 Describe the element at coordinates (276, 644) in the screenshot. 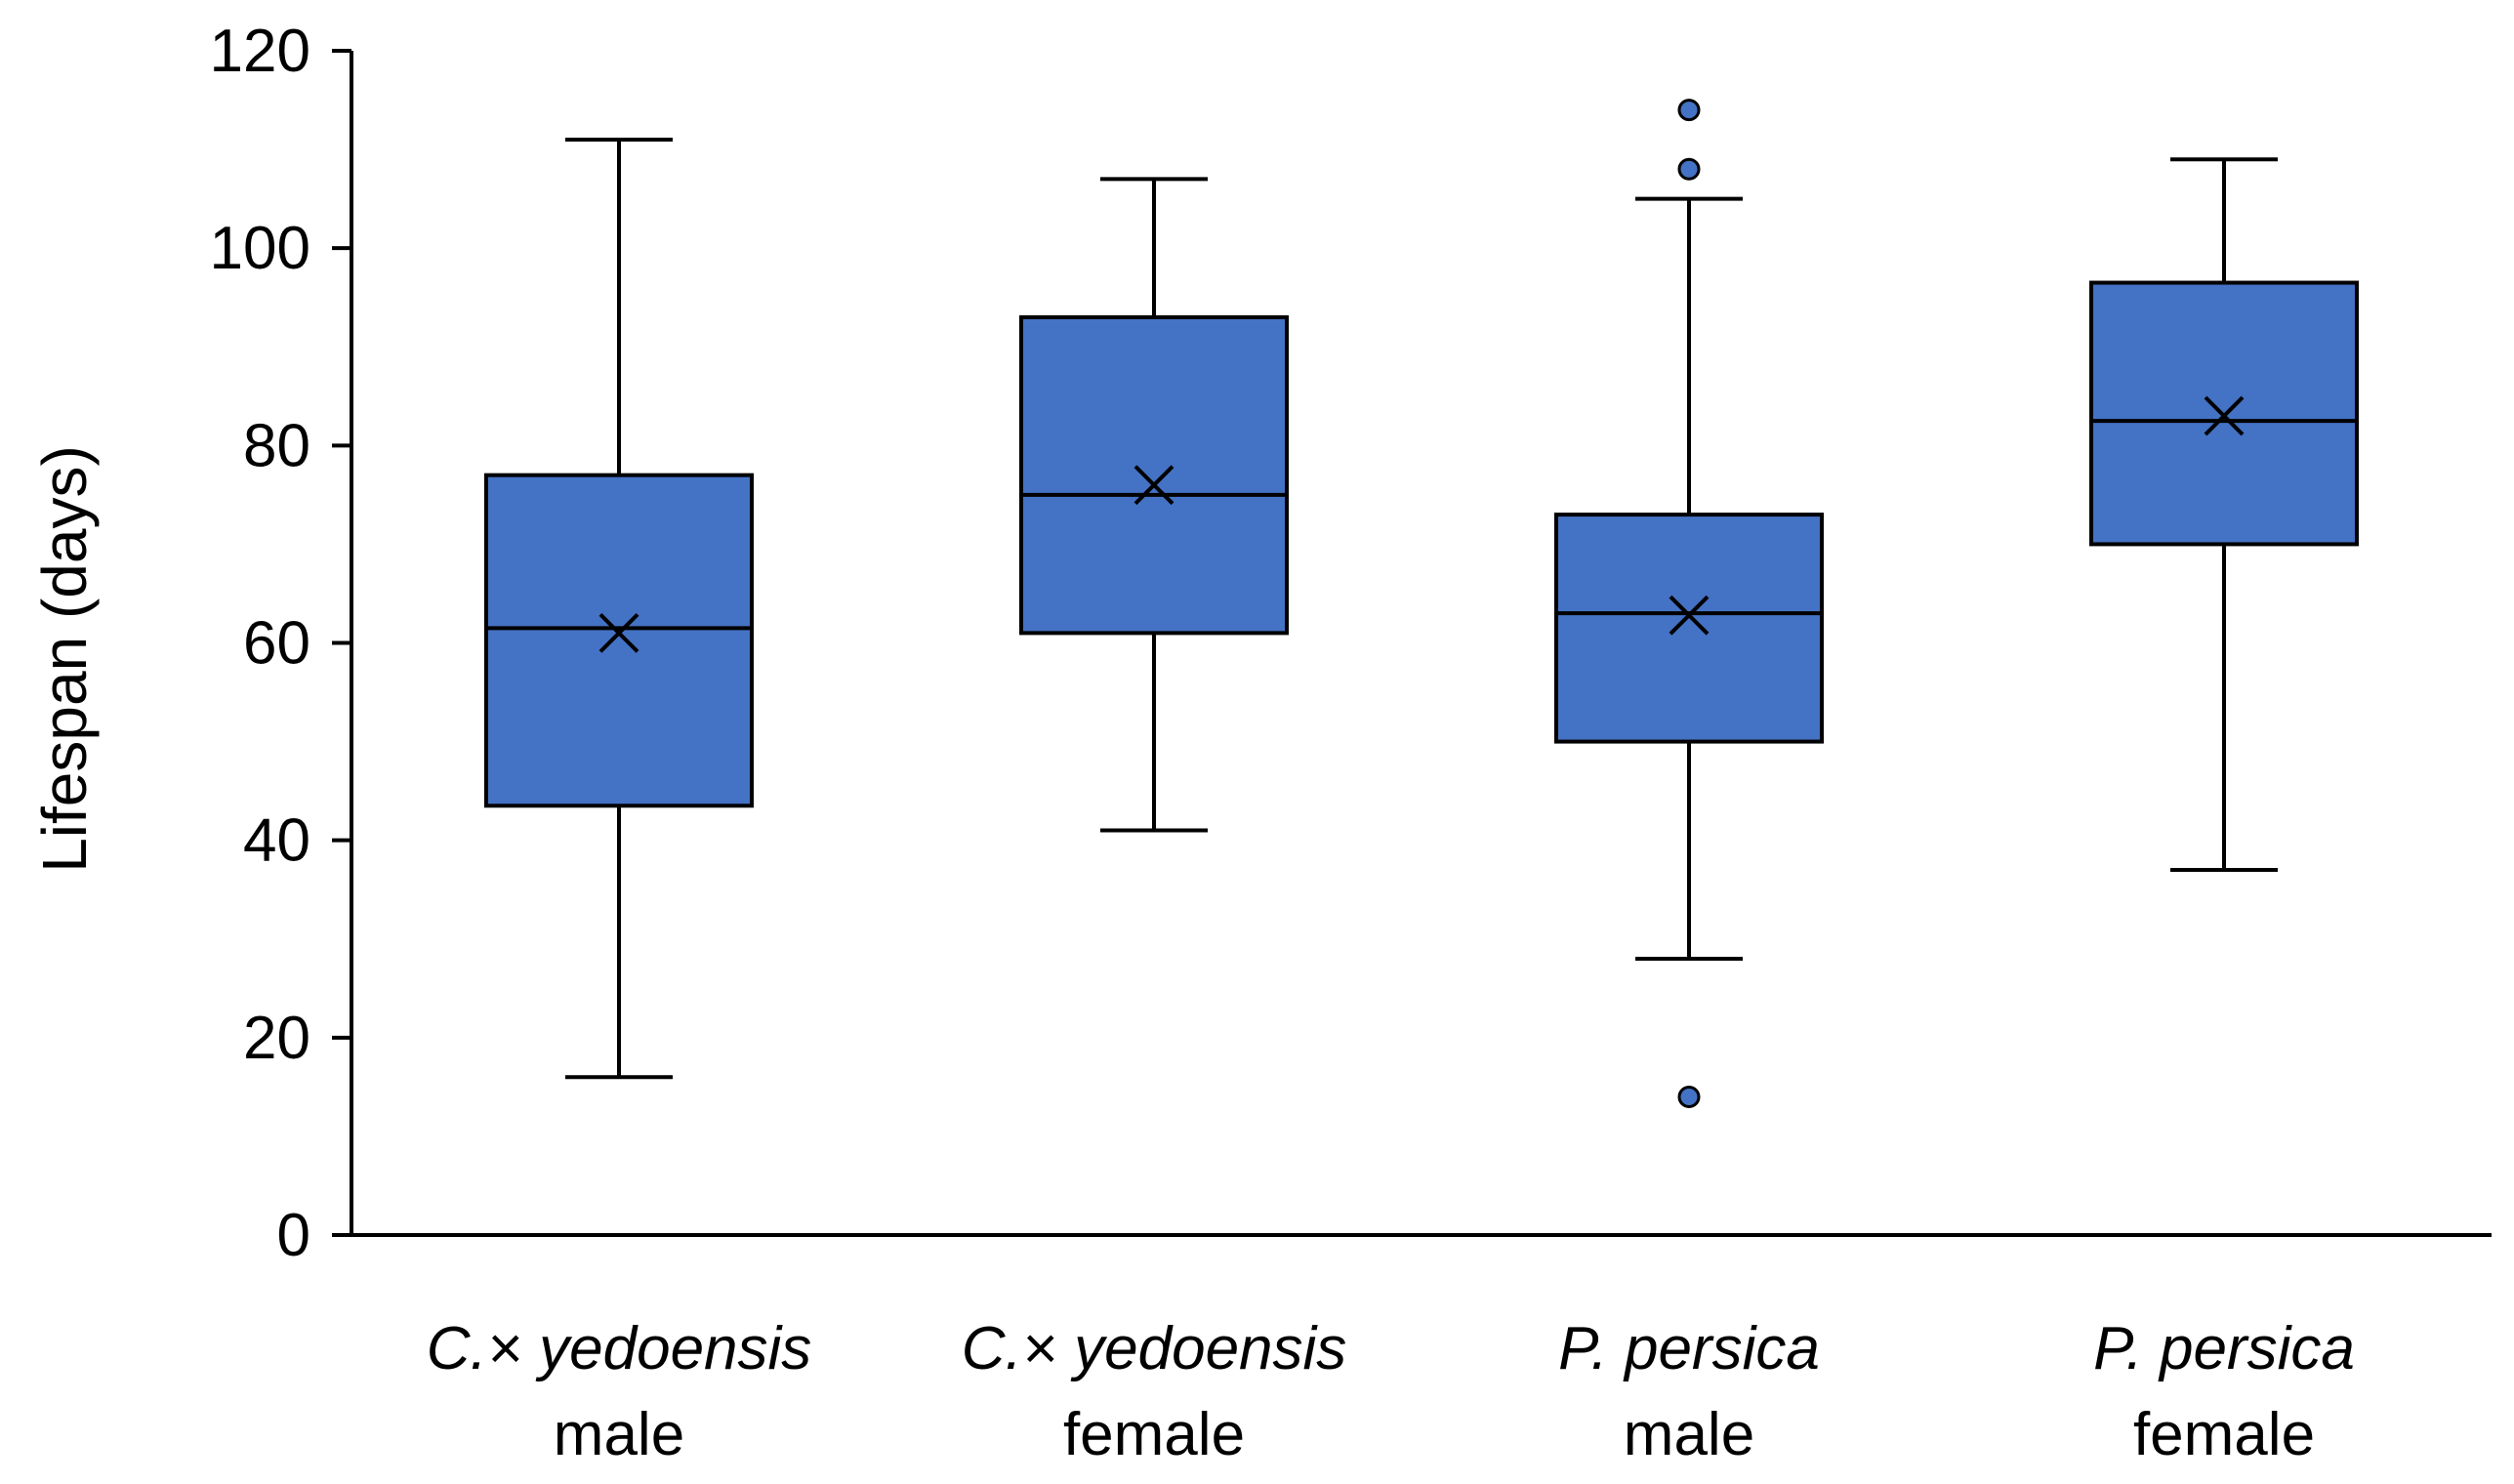

I see `y-tick-label: 60` at that location.